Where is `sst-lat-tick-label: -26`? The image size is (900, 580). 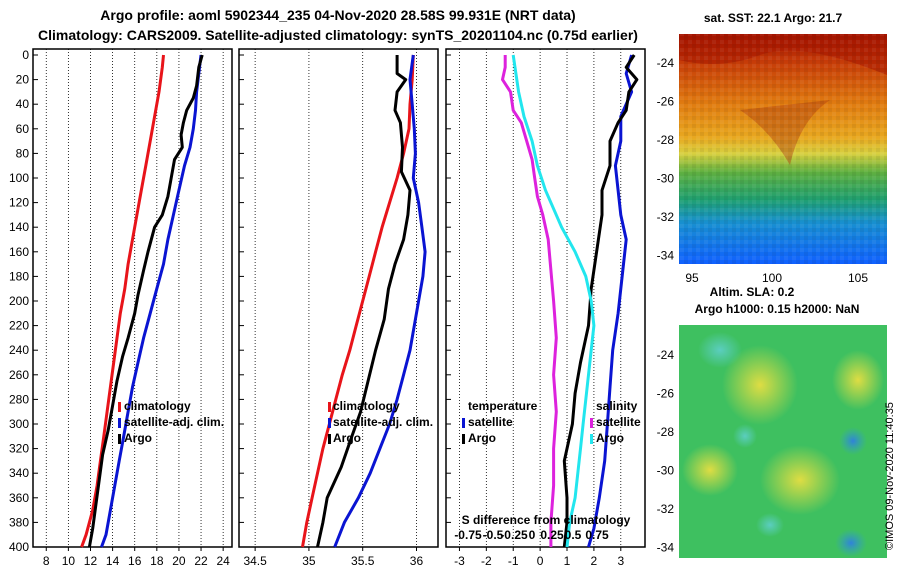
sst-lat-tick-label: -26 is located at coordinates (666, 102).